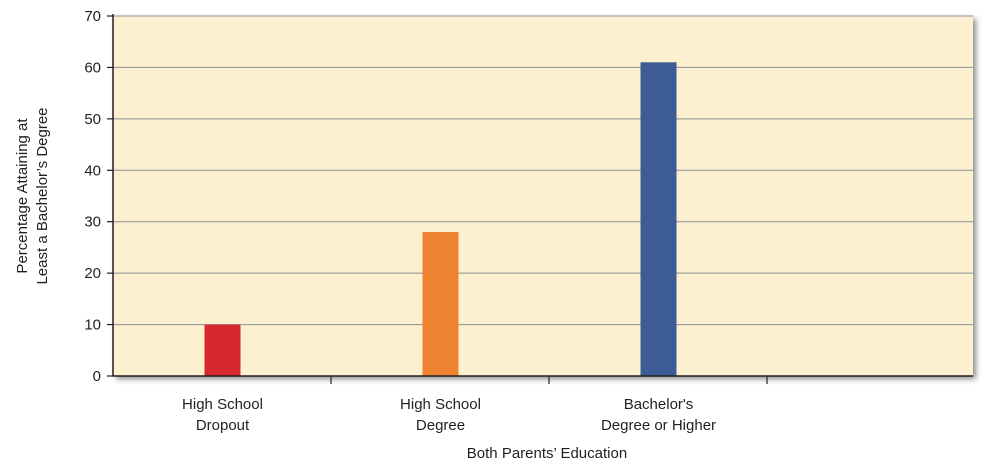 The width and height of the screenshot is (988, 466). I want to click on y-tick-labels: 0 10 20 30 40 50 60 70, so click(92, 196).